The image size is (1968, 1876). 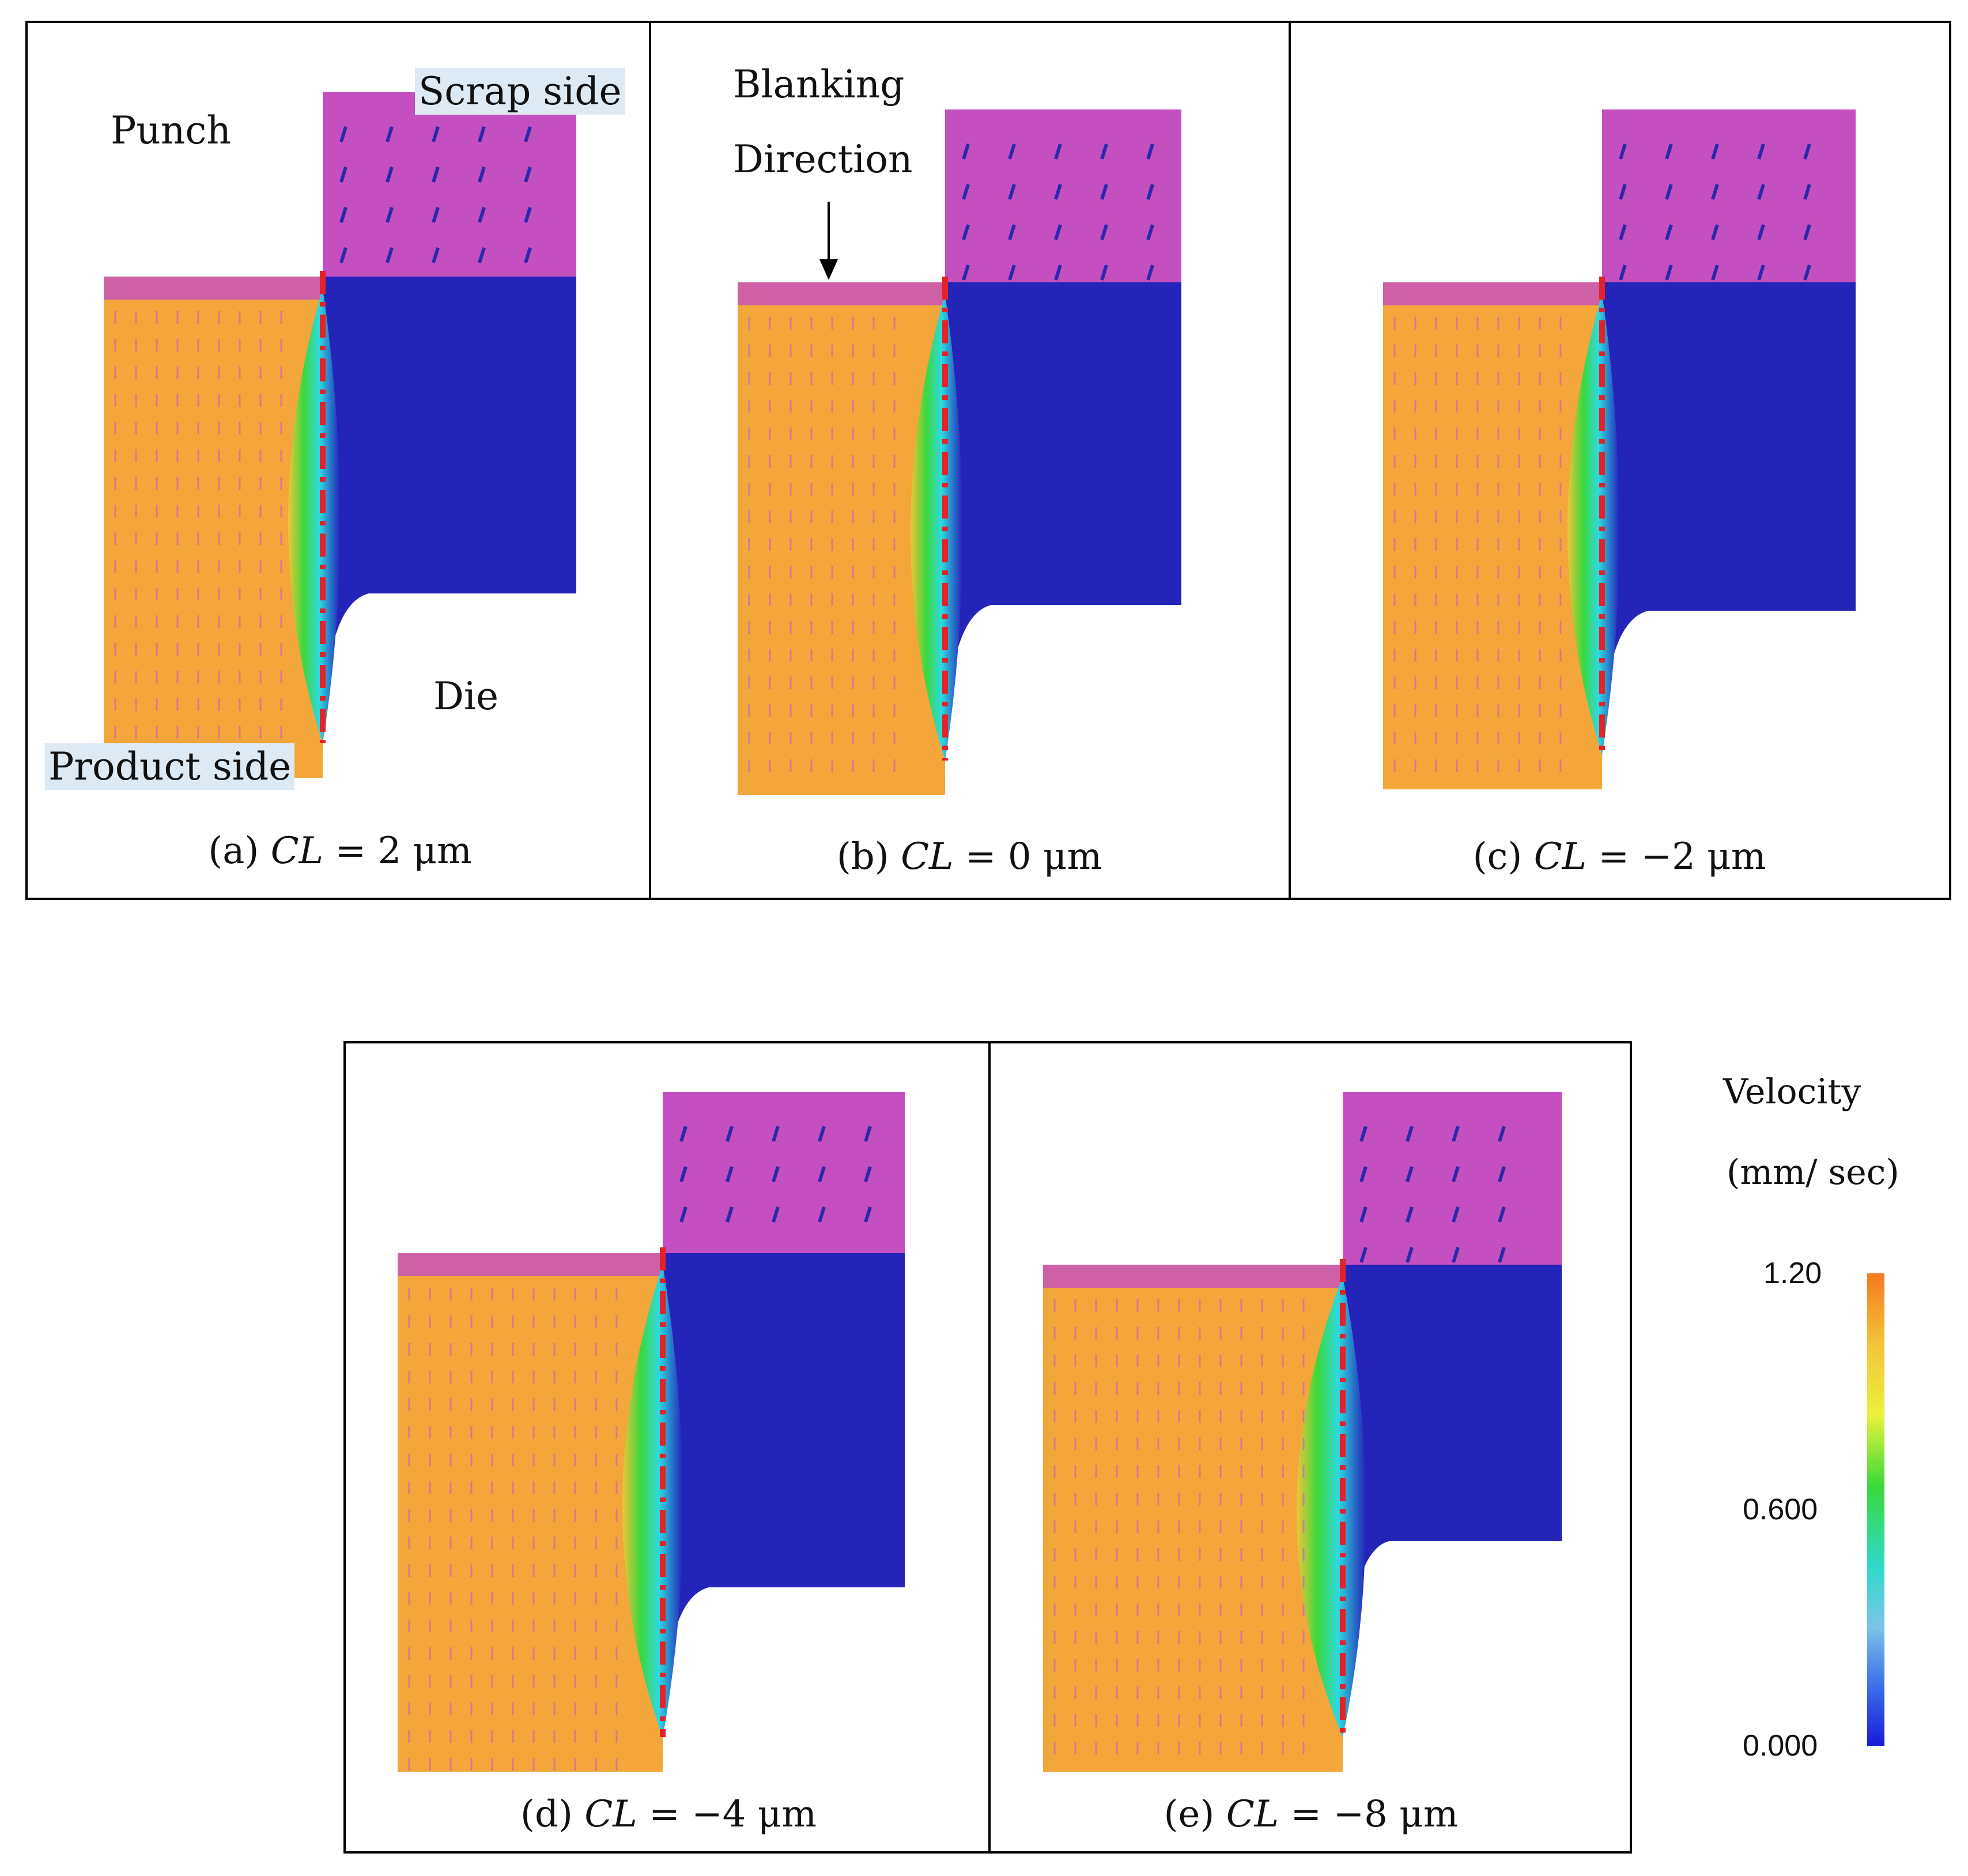 I want to click on label-scrap-side: Scrap side, so click(x=520, y=92).